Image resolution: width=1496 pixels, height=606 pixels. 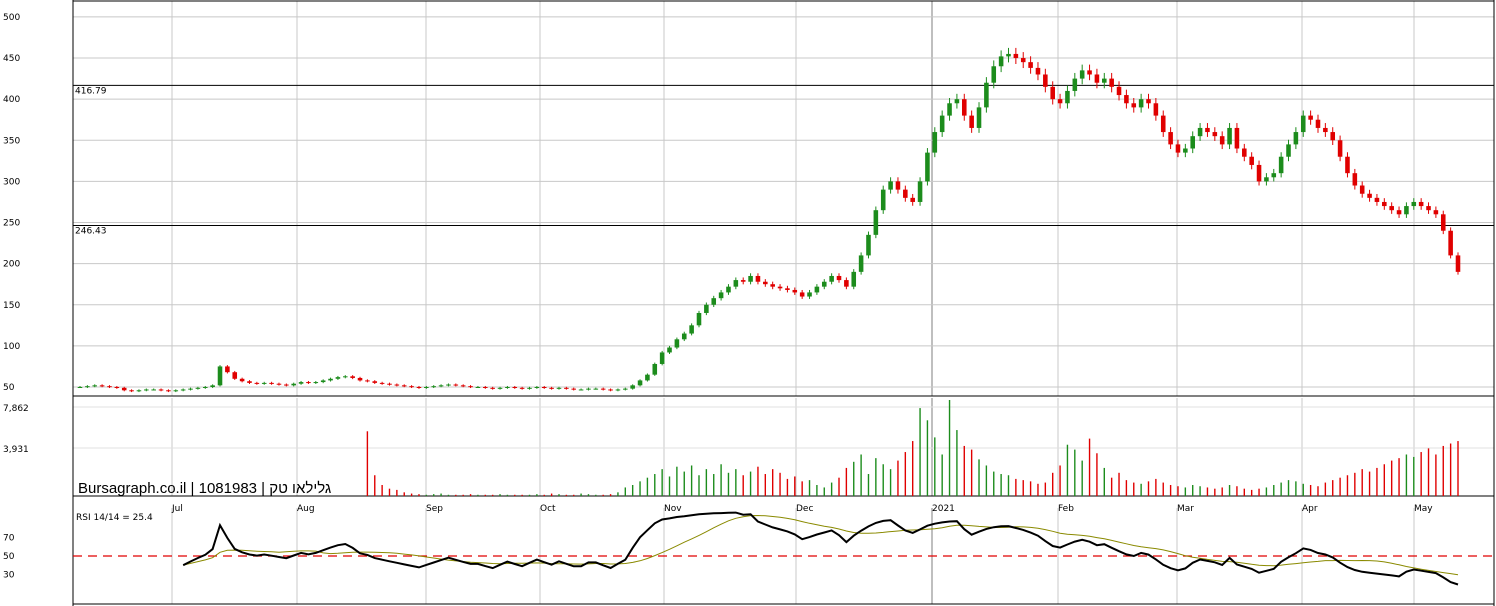 What do you see at coordinates (306, 509) in the screenshot?
I see `month-label: Aug` at bounding box center [306, 509].